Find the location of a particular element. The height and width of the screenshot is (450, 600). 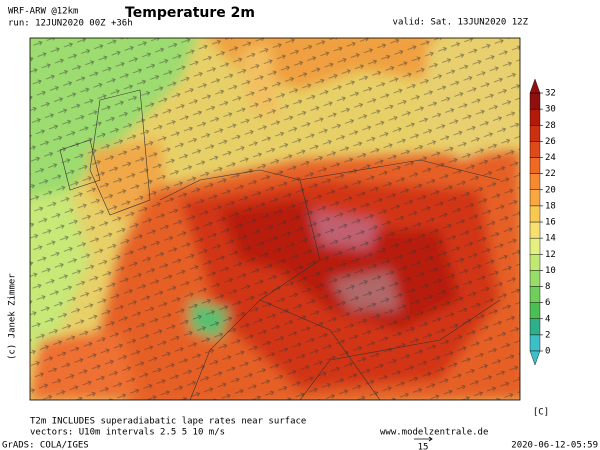

colorbar-label: 26 is located at coordinates (550, 142).